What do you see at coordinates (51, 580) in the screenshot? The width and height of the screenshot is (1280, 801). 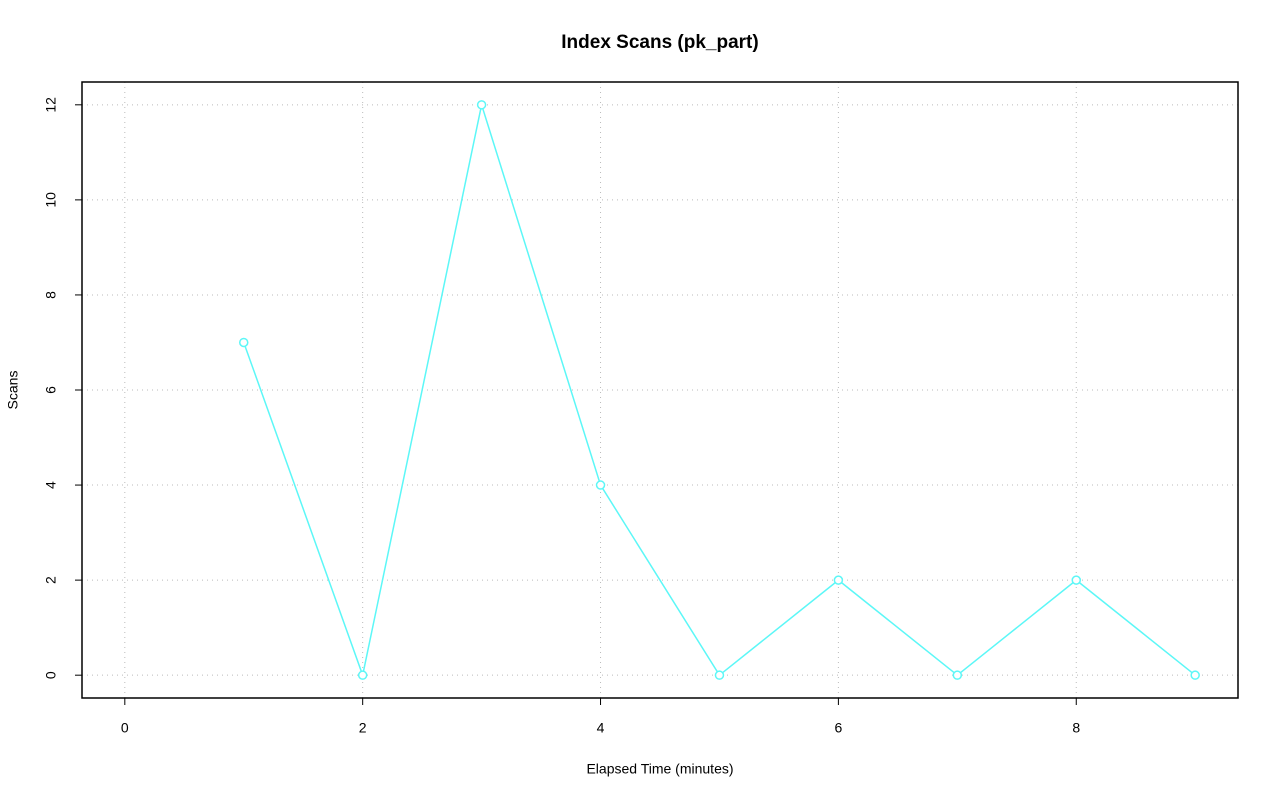 I see `y-tick-label: 2` at bounding box center [51, 580].